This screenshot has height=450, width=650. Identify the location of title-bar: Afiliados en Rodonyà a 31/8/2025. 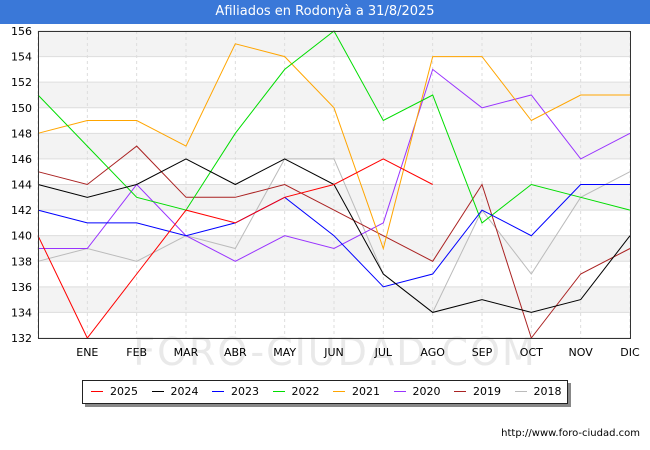
(325, 12).